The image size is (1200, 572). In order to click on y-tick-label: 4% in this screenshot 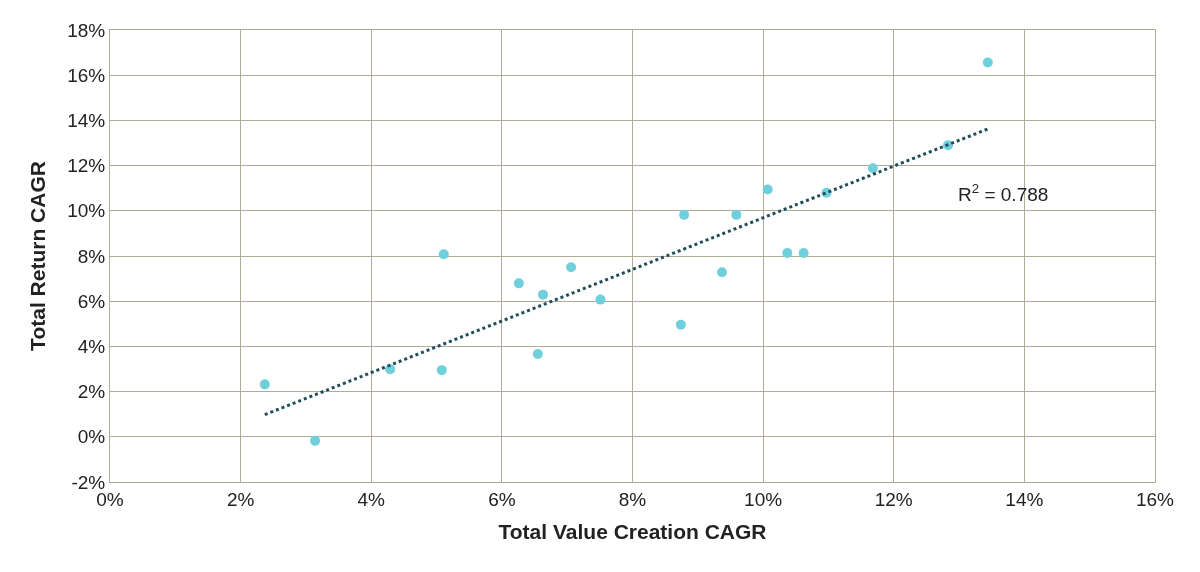, I will do `click(91, 347)`.